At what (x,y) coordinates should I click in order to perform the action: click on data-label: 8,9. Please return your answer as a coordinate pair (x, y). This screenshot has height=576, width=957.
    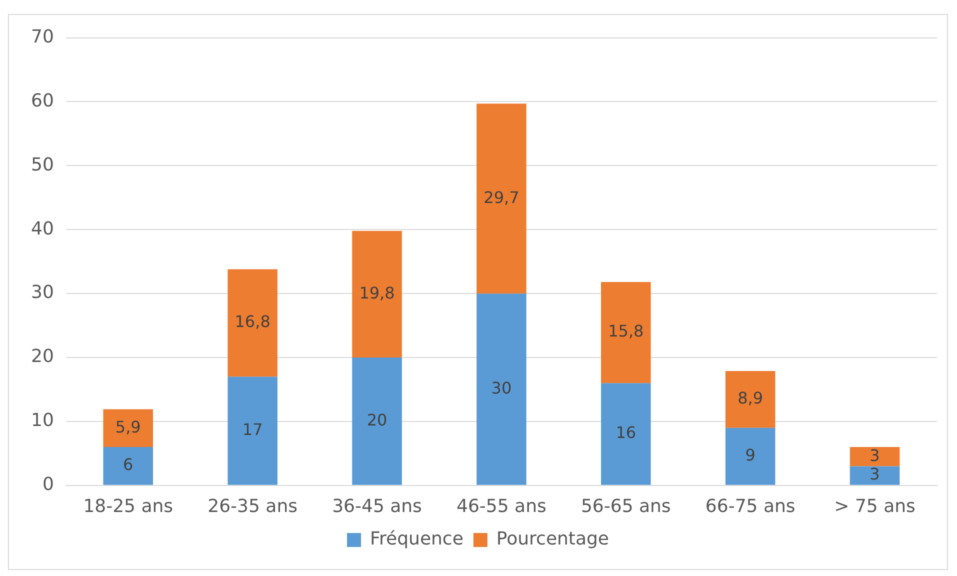
    Looking at the image, I should click on (751, 398).